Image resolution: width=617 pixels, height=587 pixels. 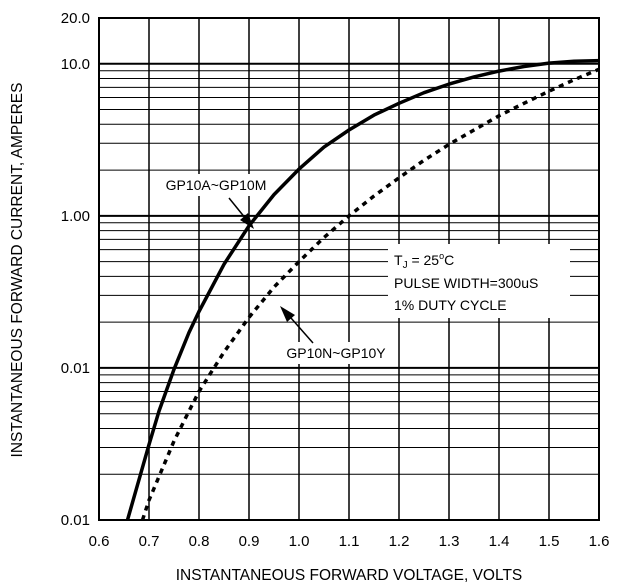 What do you see at coordinates (450, 305) in the screenshot?
I see `condition-duty-cycle: 1% DUTY CYCLE` at bounding box center [450, 305].